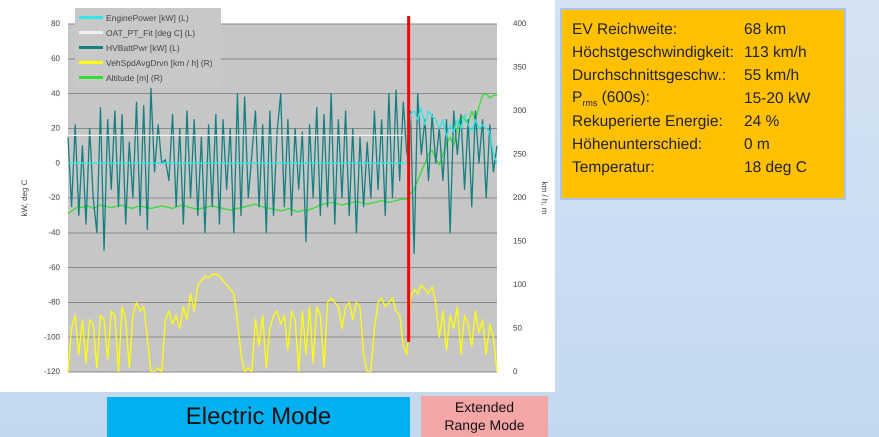 Image resolution: width=879 pixels, height=437 pixels. Describe the element at coordinates (54, 302) in the screenshot. I see `y-tick-label: -80` at that location.